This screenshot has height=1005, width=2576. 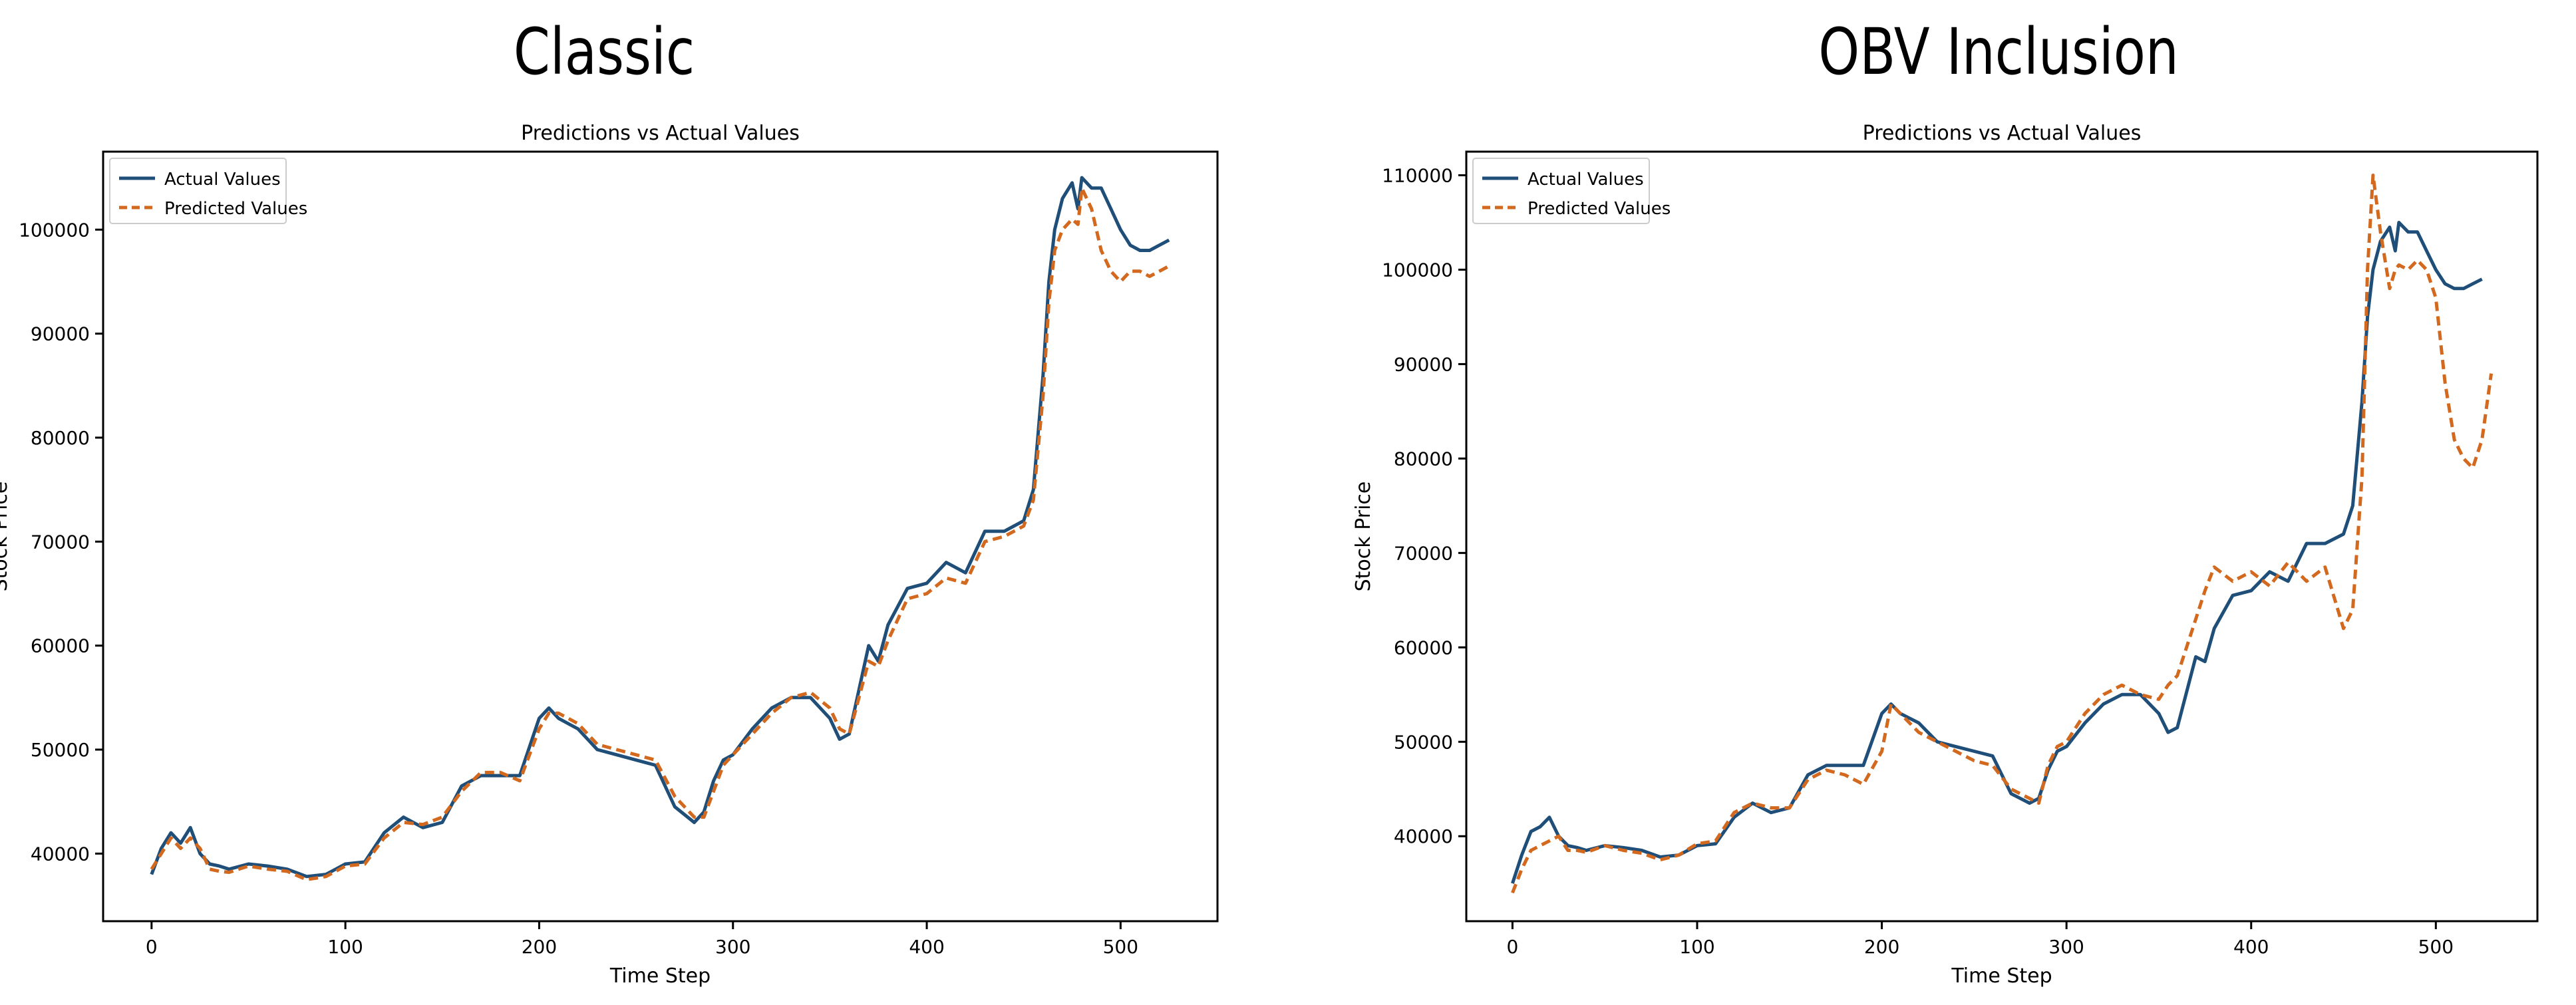 What do you see at coordinates (1998, 52) in the screenshot?
I see `panel-title: OBV Inclusion` at bounding box center [1998, 52].